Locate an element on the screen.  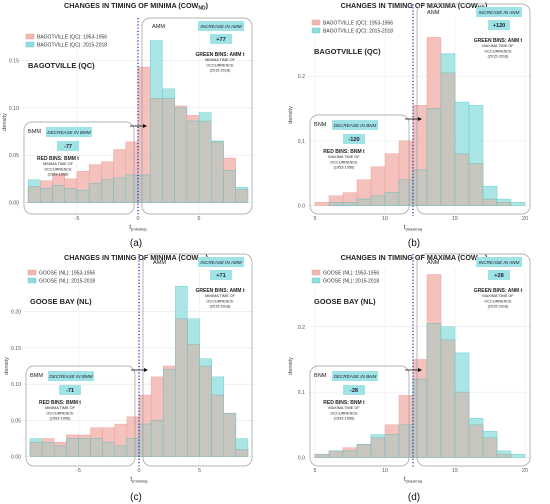
bar-early is located at coordinates (322, 204).